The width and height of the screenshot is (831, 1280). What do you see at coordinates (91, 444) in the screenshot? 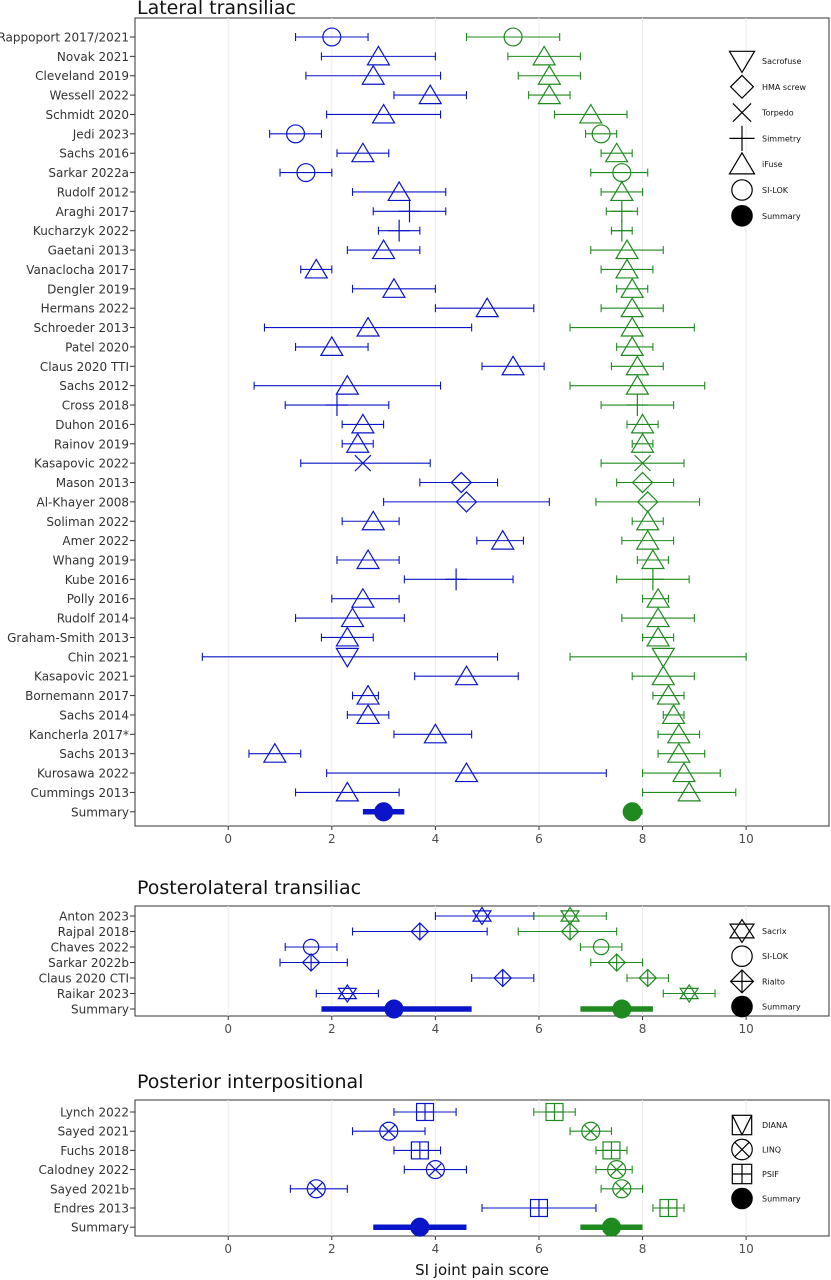
I see `study-label: Rainov 2019` at bounding box center [91, 444].